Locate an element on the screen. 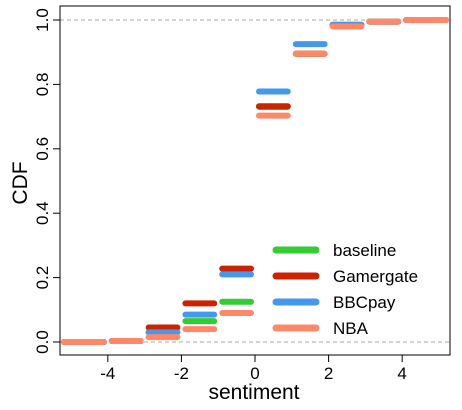 Image resolution: width=462 pixels, height=410 pixels. x-tick-label: 4 is located at coordinates (401, 373).